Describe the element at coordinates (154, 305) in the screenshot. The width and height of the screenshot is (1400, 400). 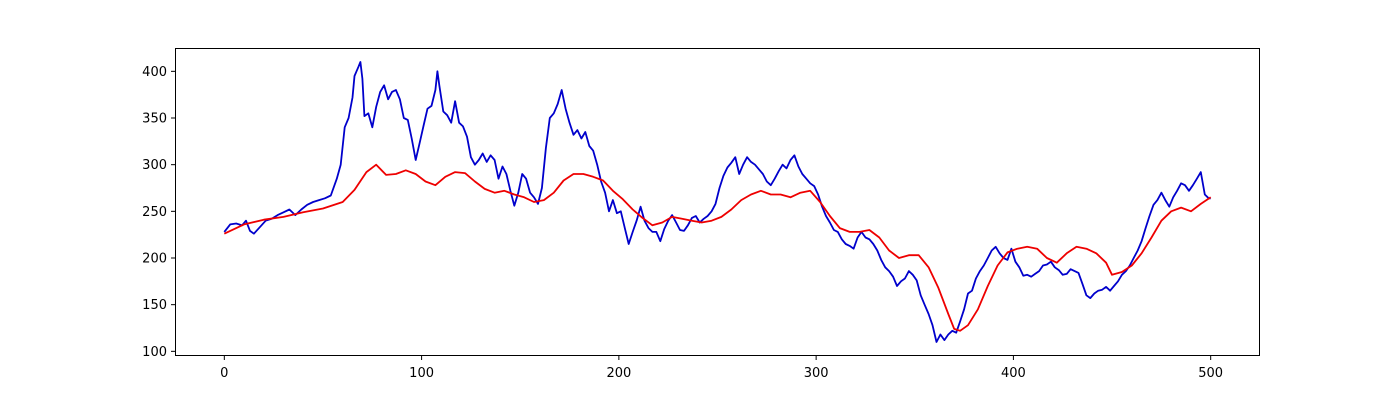
I see `y-tick-label: 150` at that location.